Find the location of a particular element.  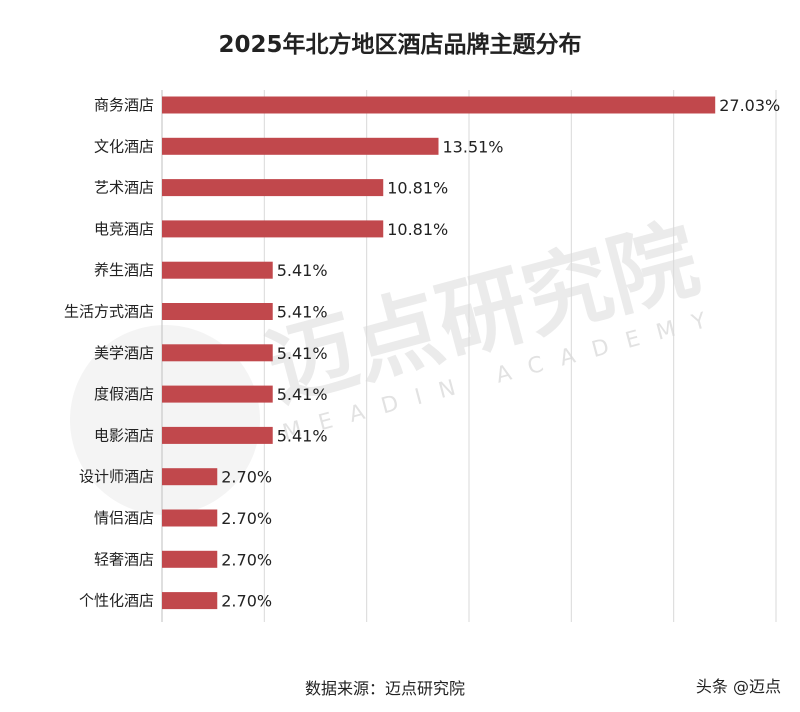

category-label: 个性化酒店 is located at coordinates (116, 601).